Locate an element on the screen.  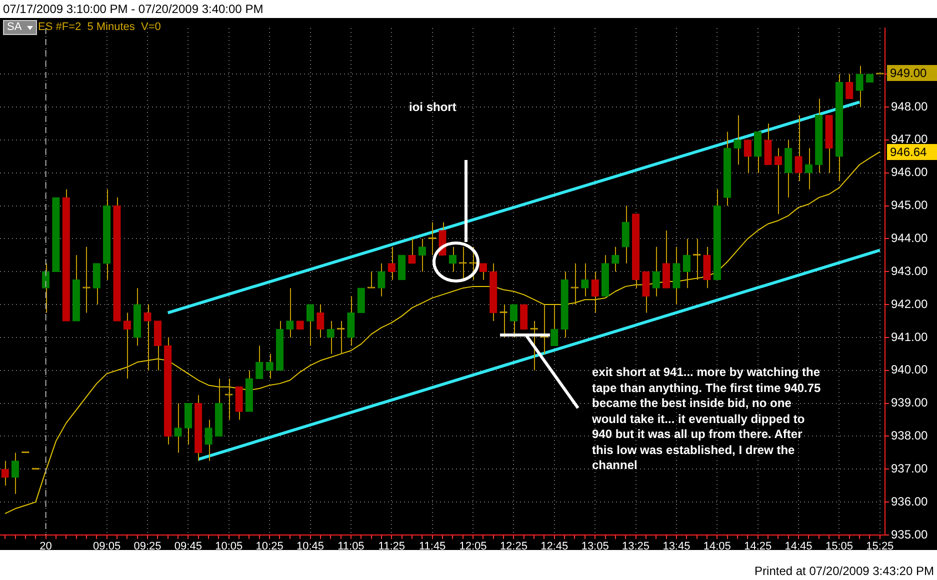
x-tick-label: 13:25 is located at coordinates (636, 546).